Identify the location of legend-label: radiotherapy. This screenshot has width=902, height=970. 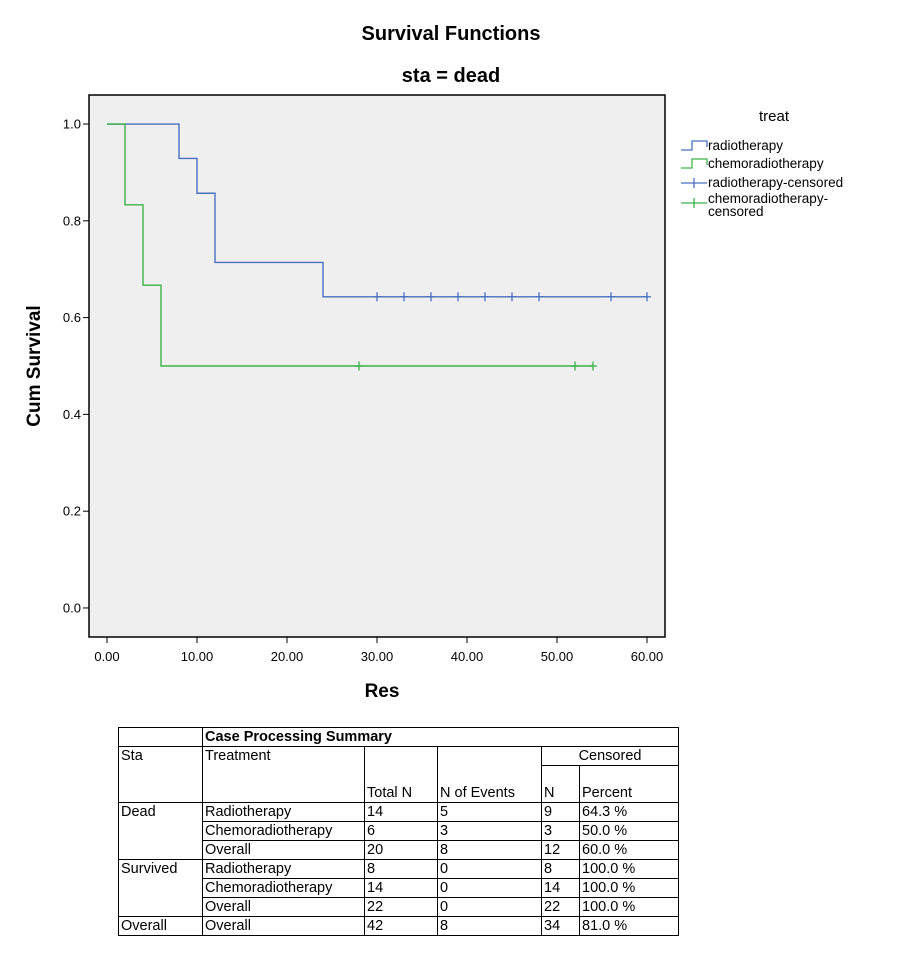
(745, 145).